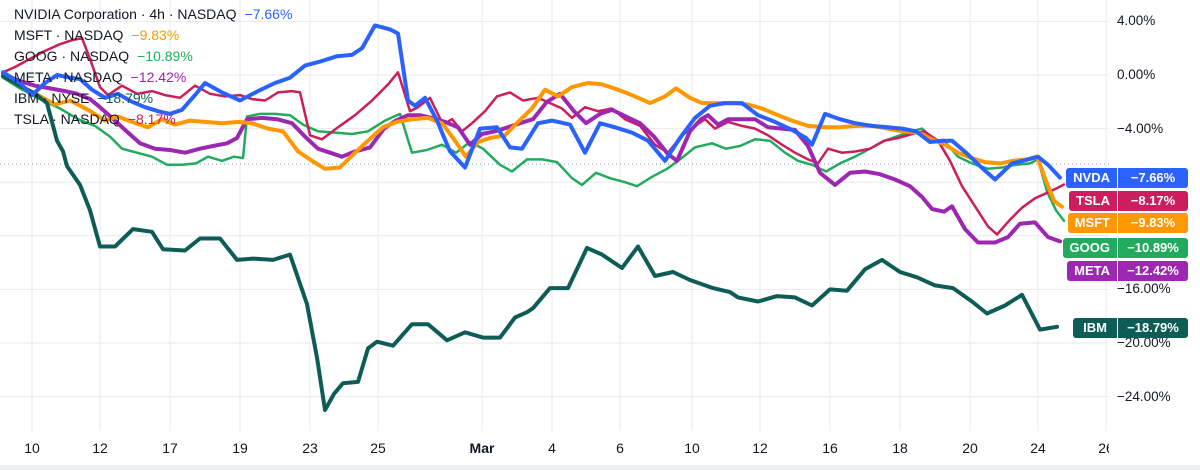 This screenshot has width=1200, height=470. I want to click on time-axis-label: 23, so click(310, 448).